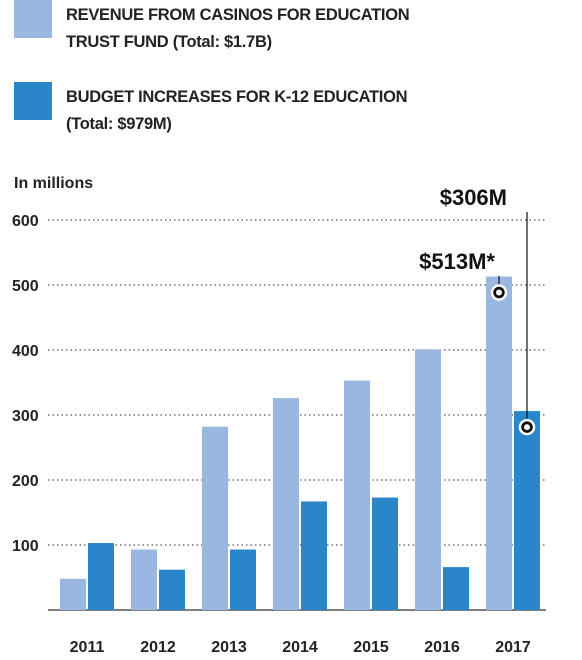 The height and width of the screenshot is (660, 582). Describe the element at coordinates (237, 97) in the screenshot. I see `legend-label-k12-budget-line1: BUDGET INCREASES FOR K-12 EDUCATION` at that location.